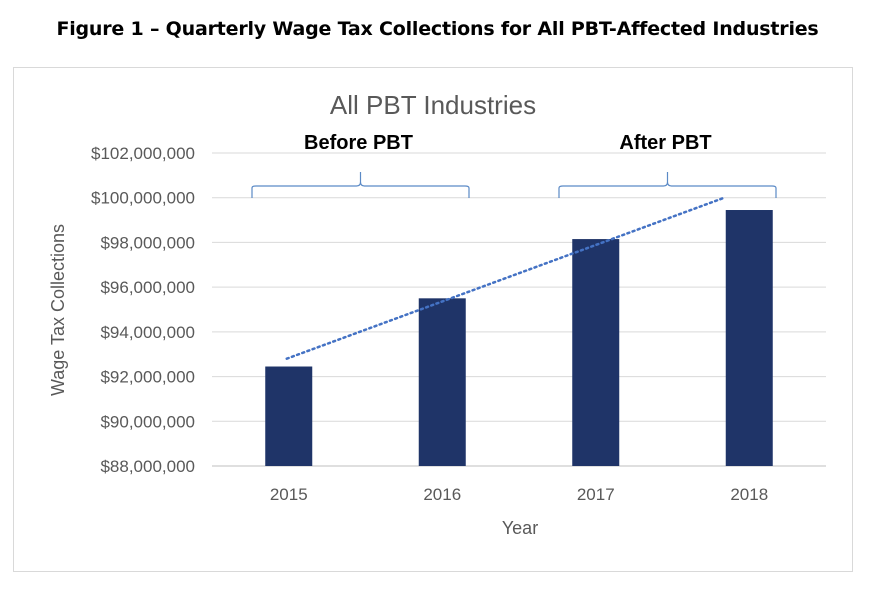 The width and height of the screenshot is (875, 593). What do you see at coordinates (433, 105) in the screenshot?
I see `chart-title: All PBT Industries` at bounding box center [433, 105].